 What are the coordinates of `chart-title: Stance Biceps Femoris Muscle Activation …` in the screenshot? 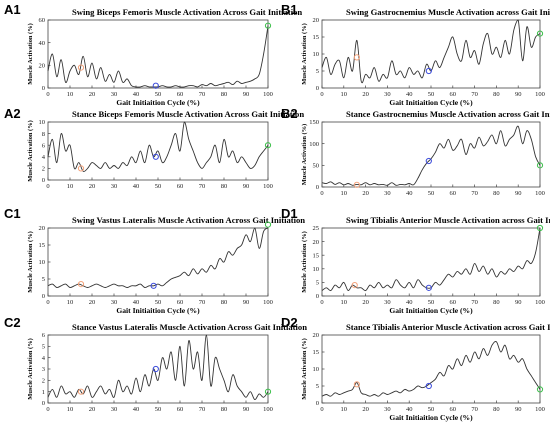 It's located at (188, 114).